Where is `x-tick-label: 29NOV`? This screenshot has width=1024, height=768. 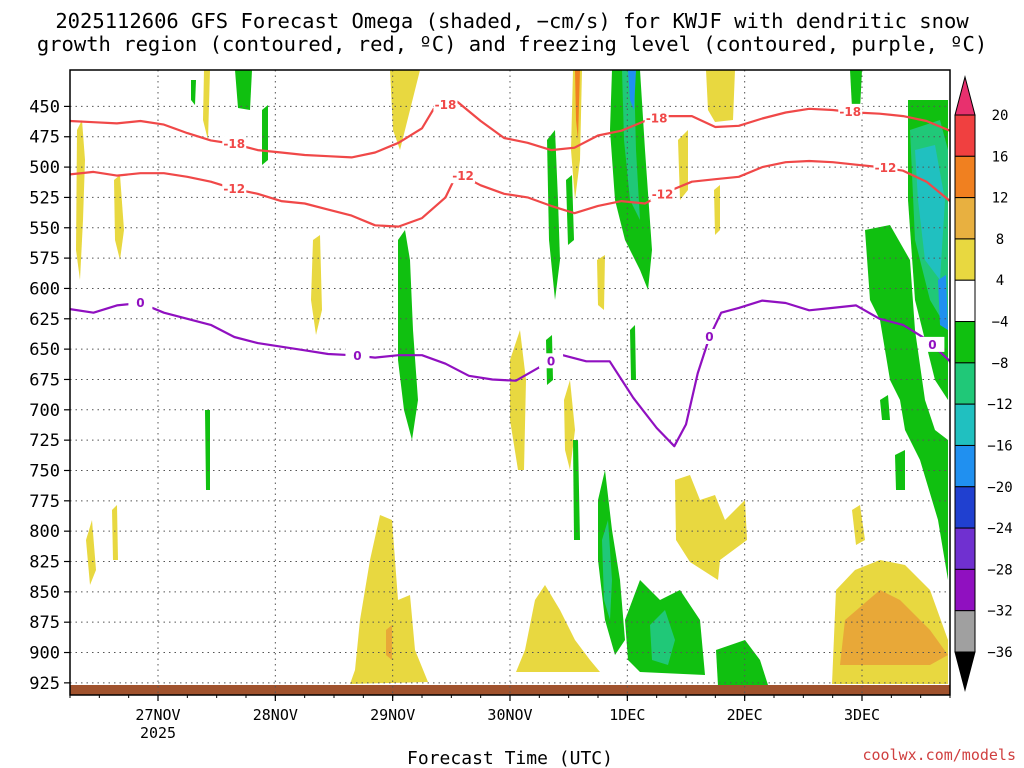 x-tick-label: 29NOV is located at coordinates (392, 715).